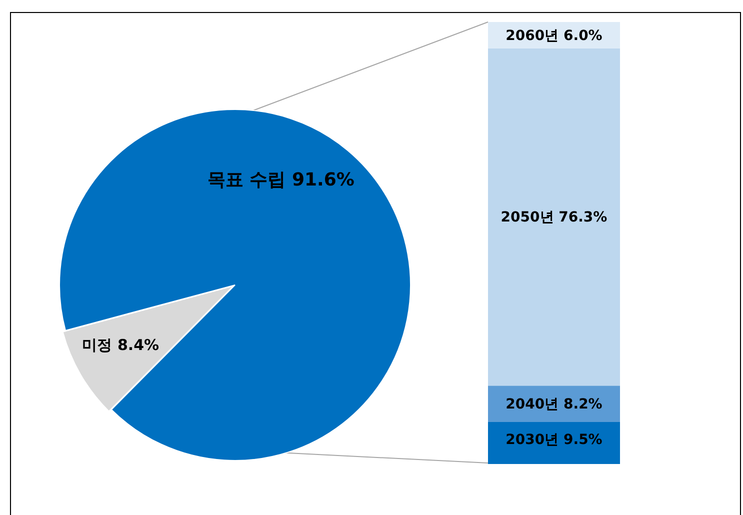  What do you see at coordinates (532, 36) in the screenshot?
I see `series-label: 2060년` at bounding box center [532, 36].